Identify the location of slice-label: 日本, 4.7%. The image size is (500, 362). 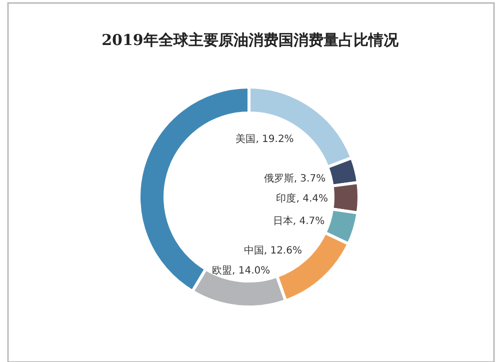
(298, 220).